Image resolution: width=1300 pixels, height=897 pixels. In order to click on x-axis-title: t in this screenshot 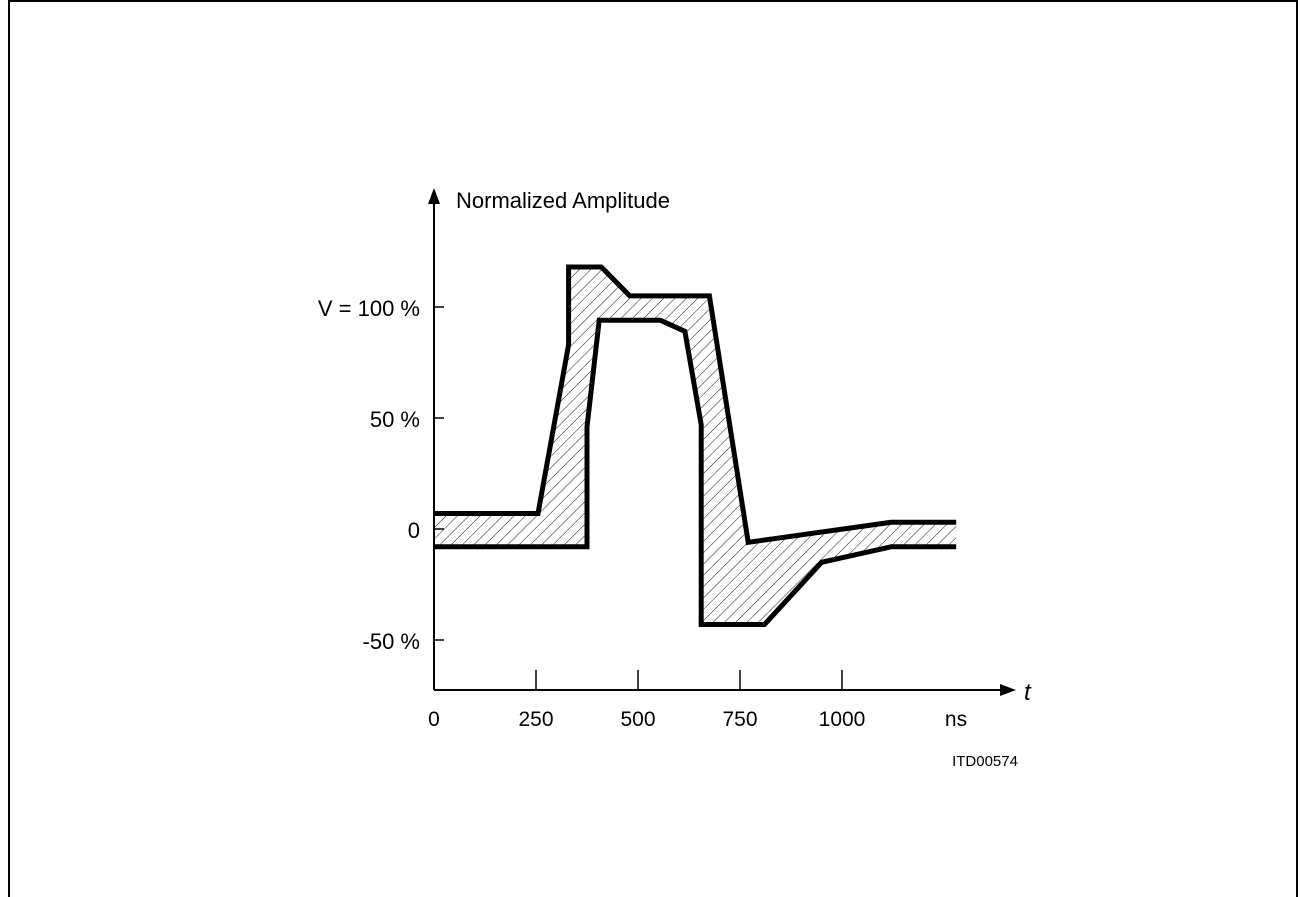, I will do `click(1028, 692)`.